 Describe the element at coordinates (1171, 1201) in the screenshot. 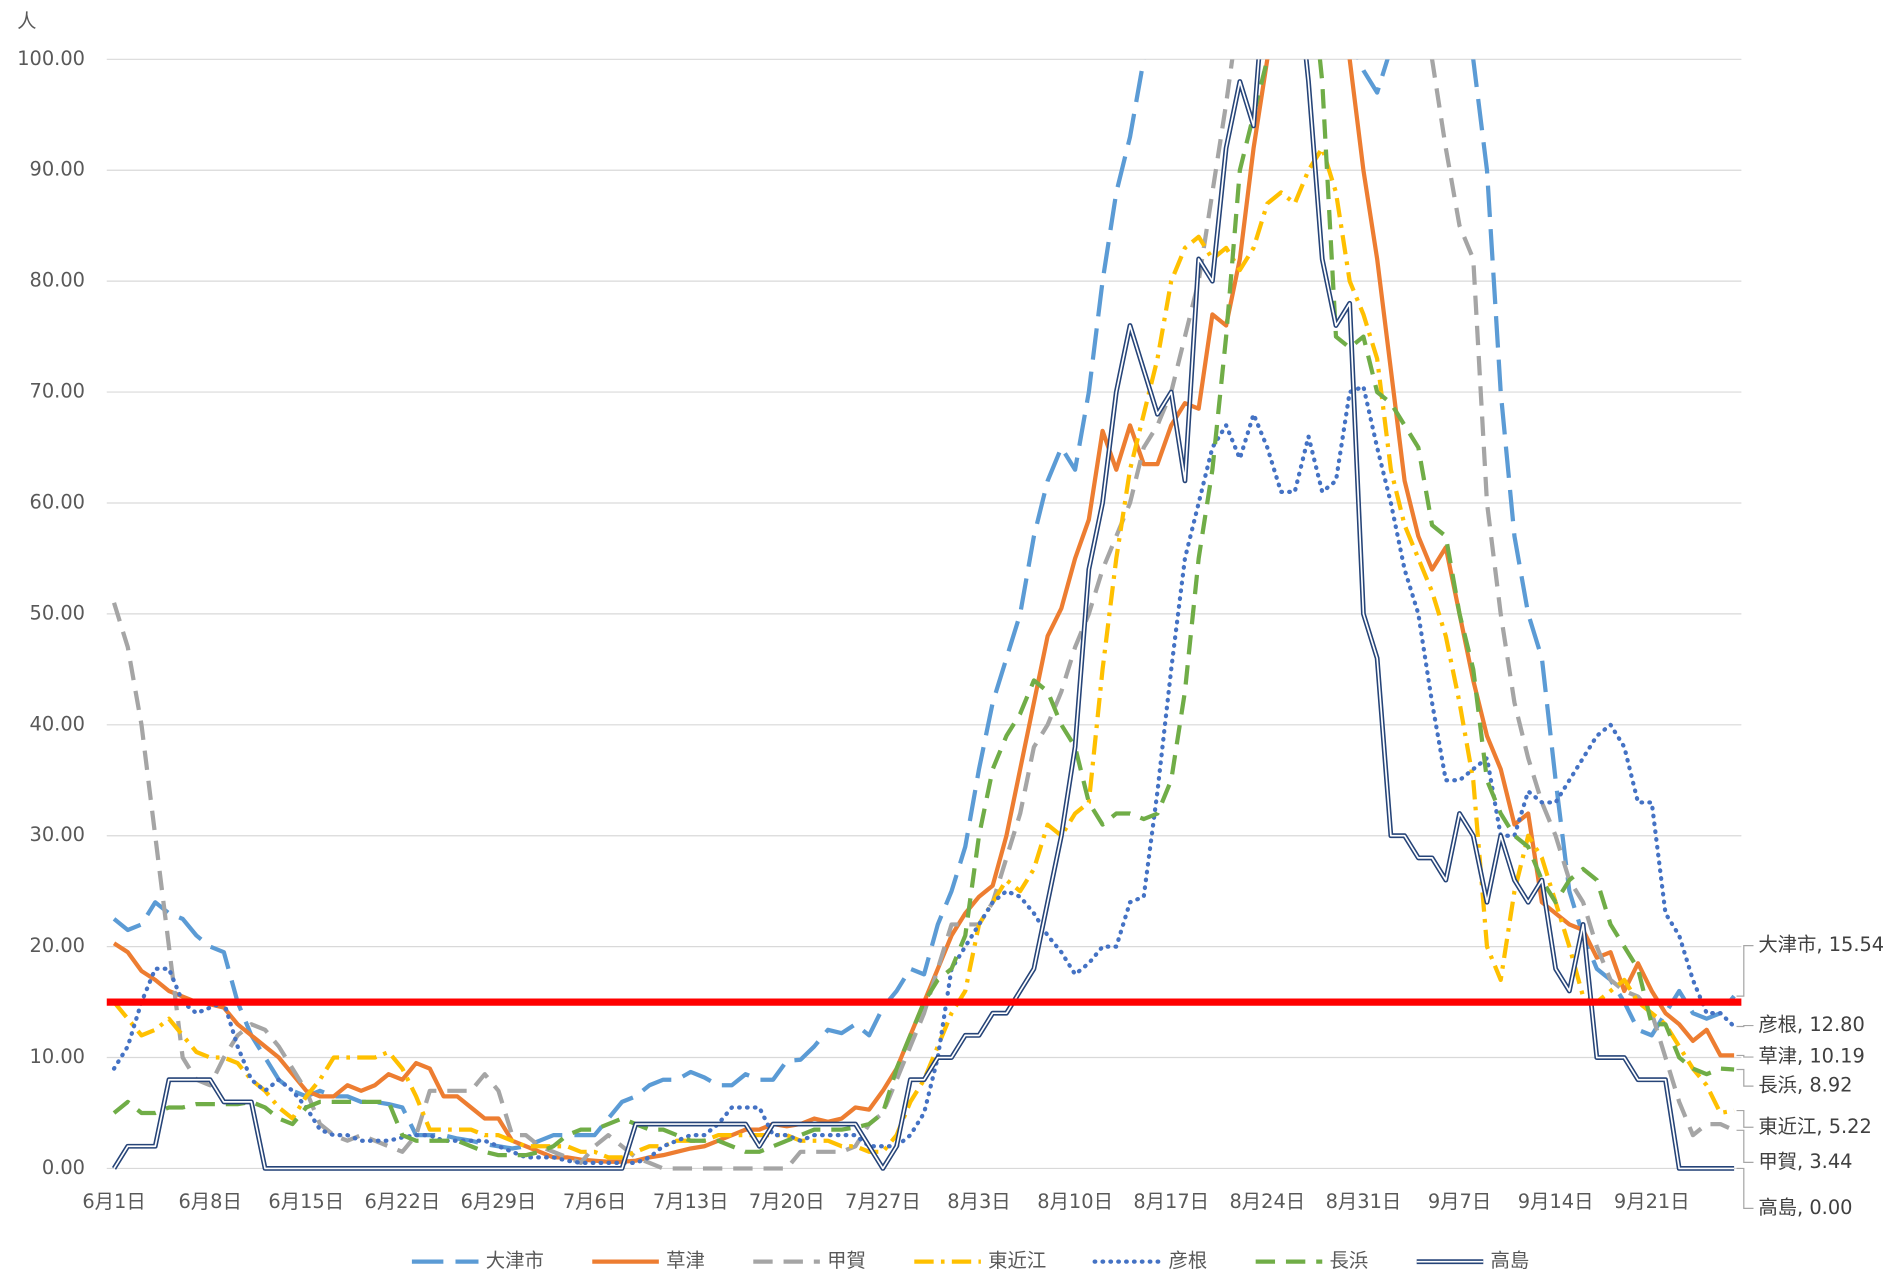

I see `x-tick-label: 8月17日` at that location.